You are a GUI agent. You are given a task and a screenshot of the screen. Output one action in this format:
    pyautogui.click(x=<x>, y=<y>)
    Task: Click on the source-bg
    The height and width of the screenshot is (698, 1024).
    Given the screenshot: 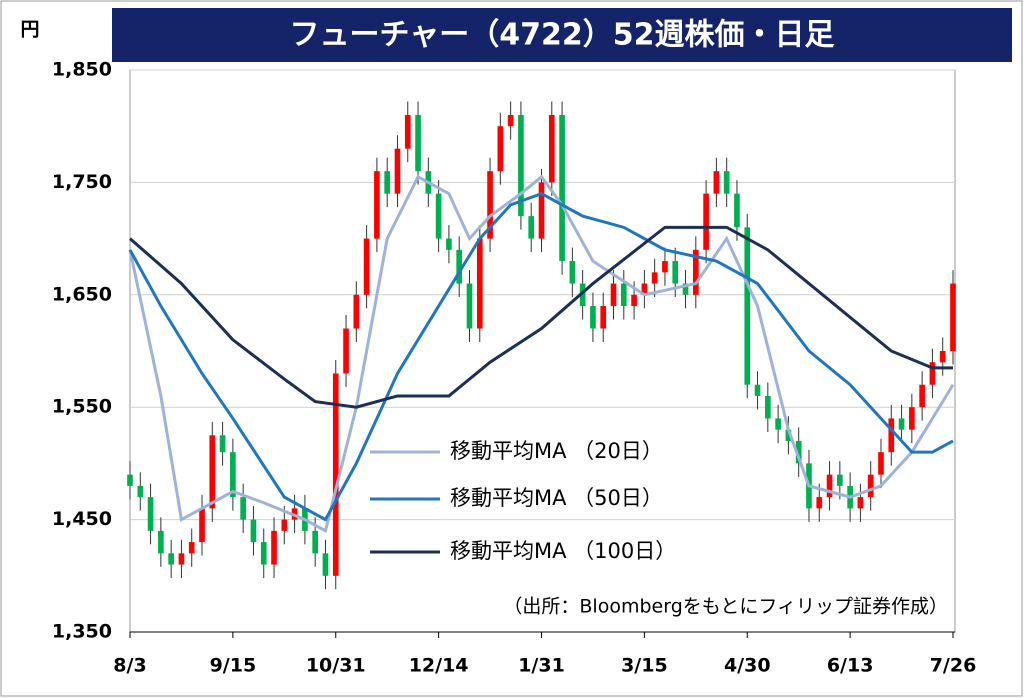 What is the action you would take?
    pyautogui.click(x=650, y=607)
    